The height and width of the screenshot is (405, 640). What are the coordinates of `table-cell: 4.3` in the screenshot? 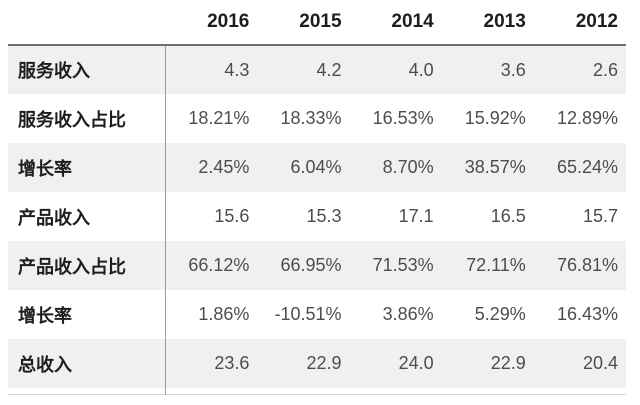 It's located at (211, 69).